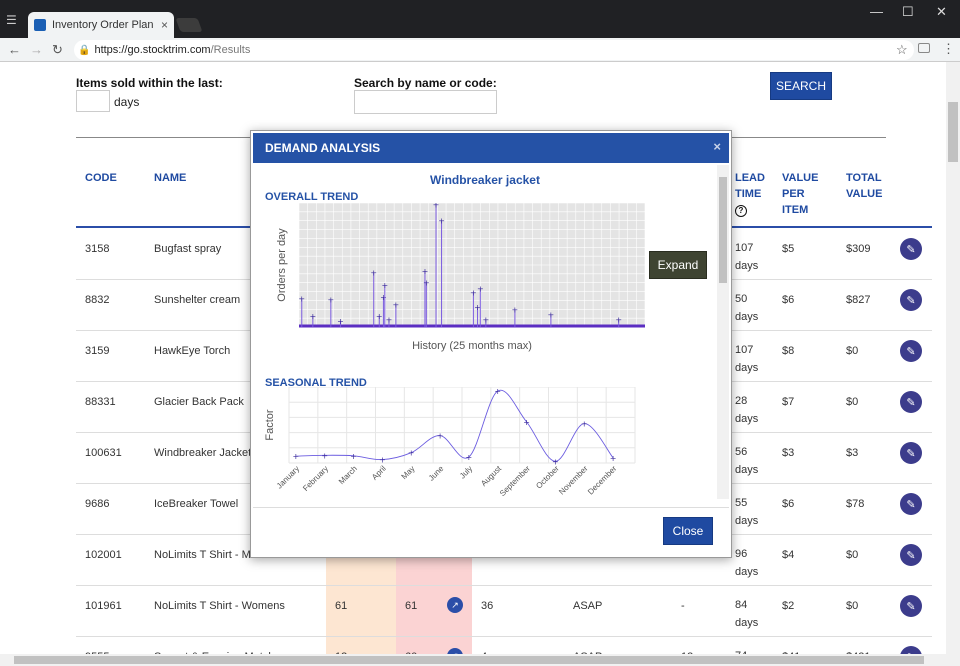 This screenshot has height=666, width=960. I want to click on cell-name: NoLimits T Shirt - Womens, so click(219, 606).